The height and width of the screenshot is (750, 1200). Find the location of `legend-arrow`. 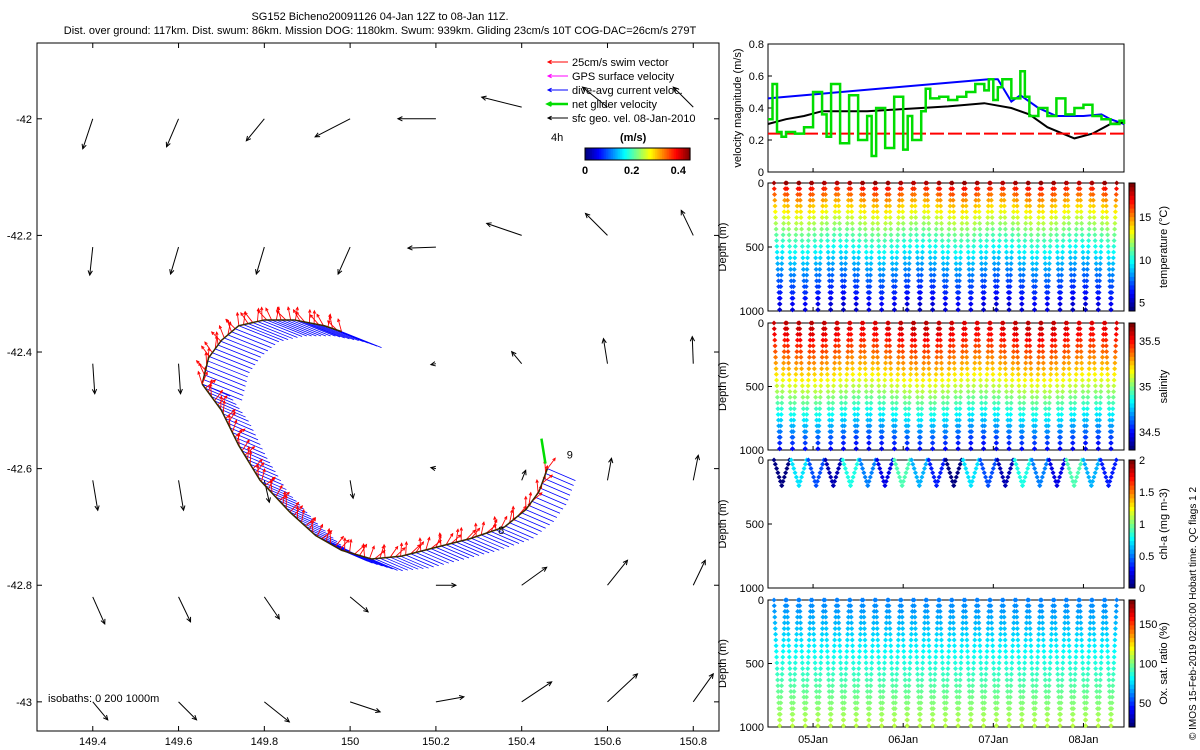

legend-arrow is located at coordinates (557, 62).